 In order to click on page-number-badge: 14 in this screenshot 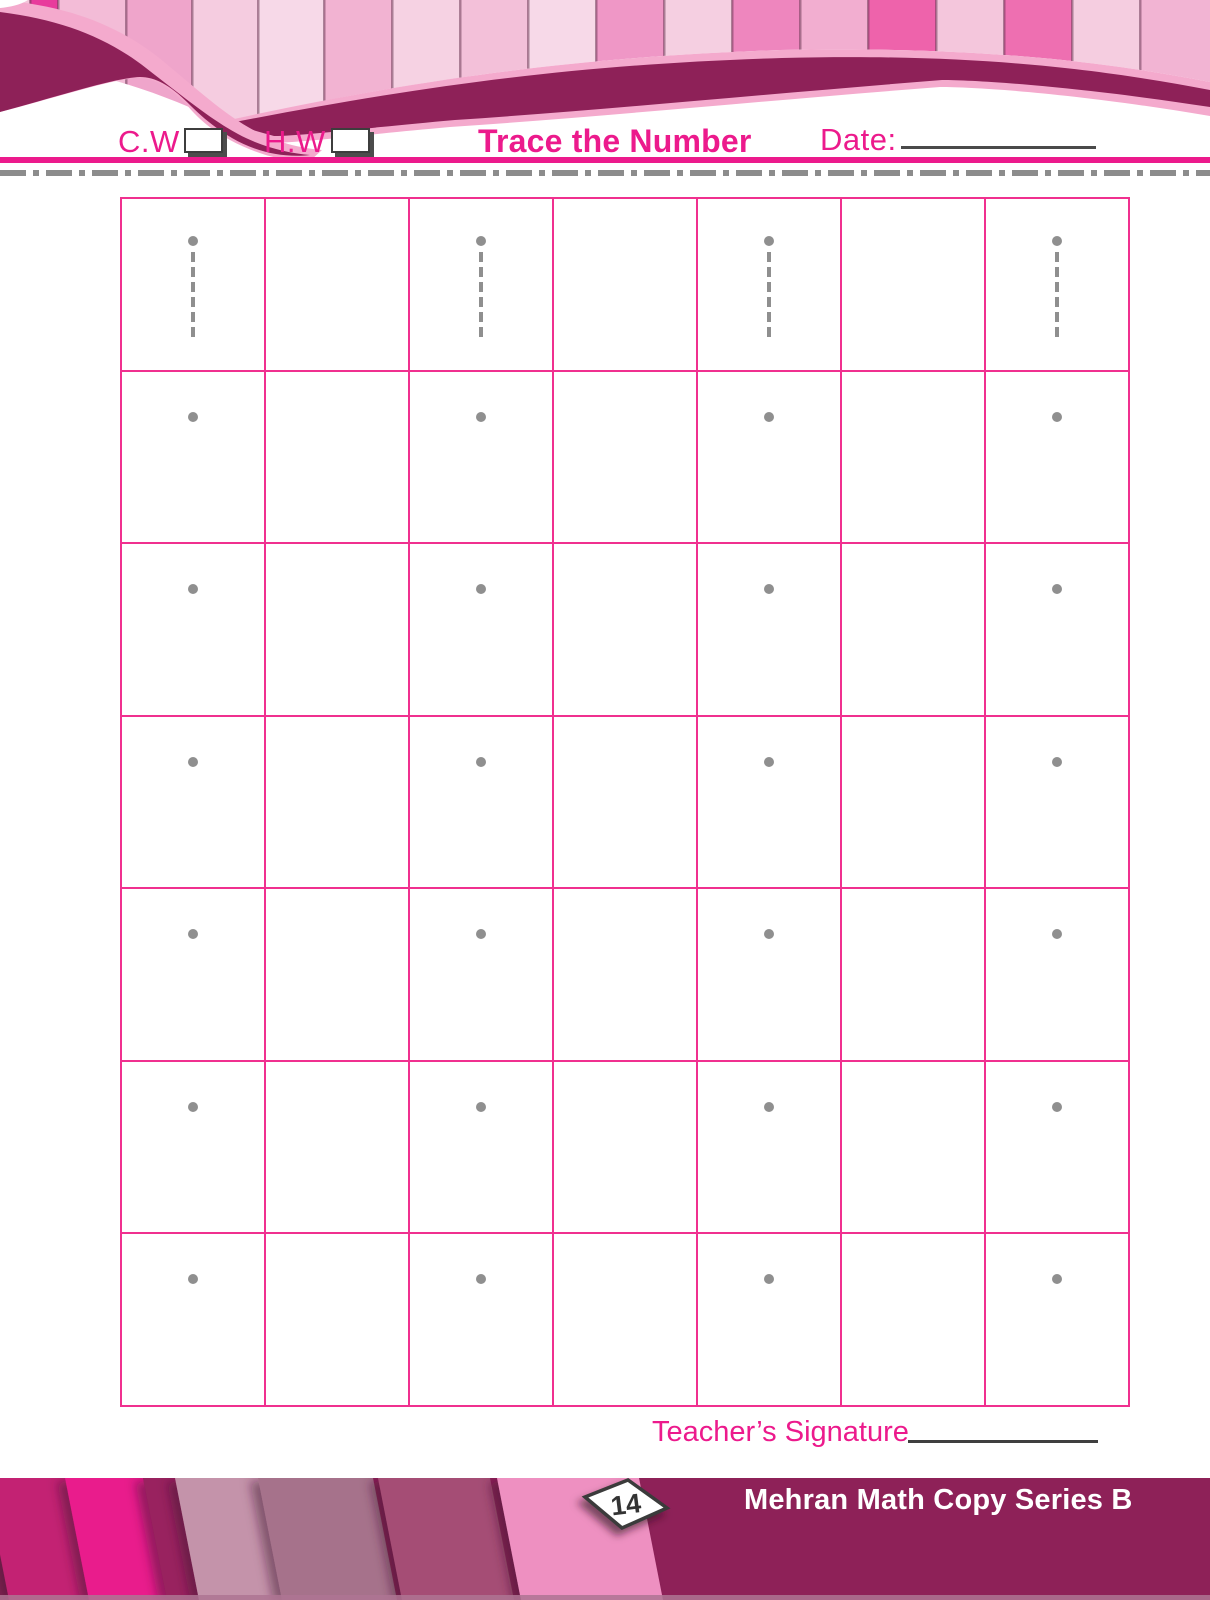, I will do `click(626, 1504)`.